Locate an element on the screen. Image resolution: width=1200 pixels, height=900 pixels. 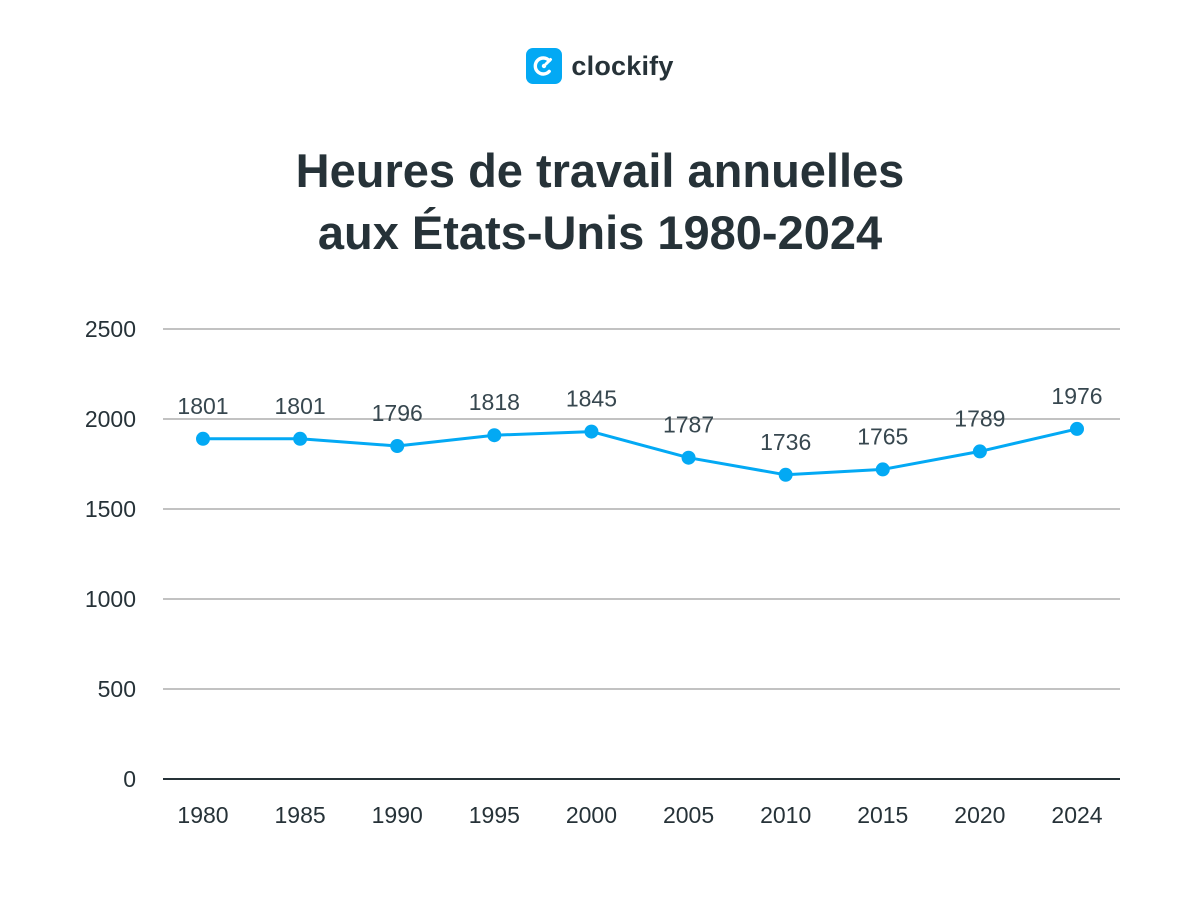
y-tick-label-2500: 2500 is located at coordinates (110, 329).